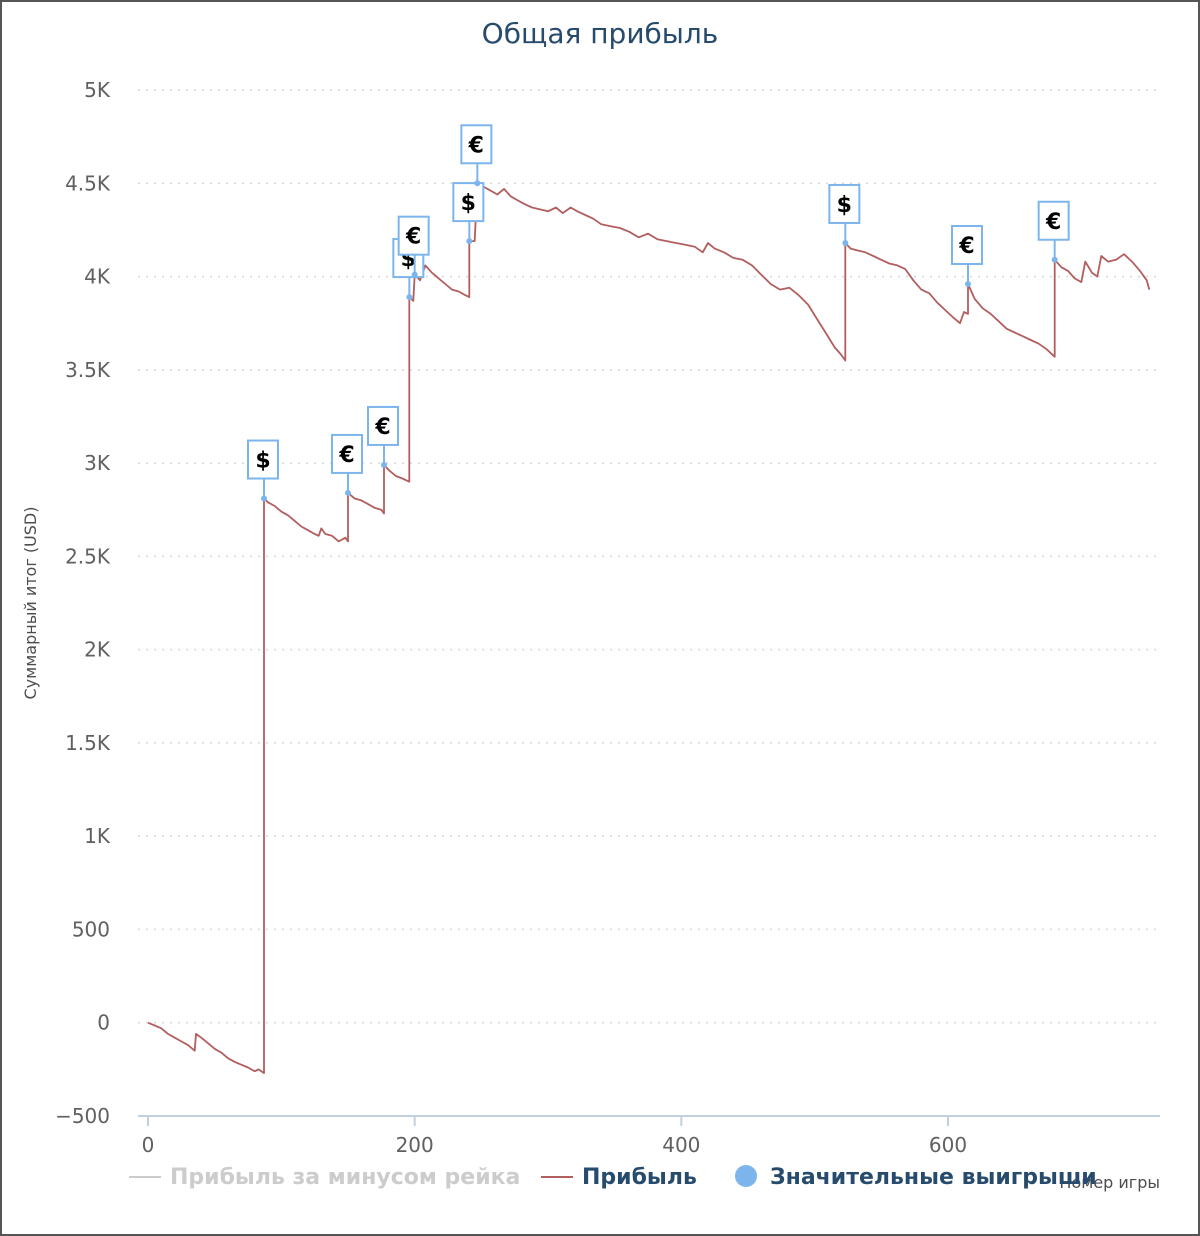  Describe the element at coordinates (600, 33) in the screenshot. I see `chart-title: Общая прибыль` at that location.